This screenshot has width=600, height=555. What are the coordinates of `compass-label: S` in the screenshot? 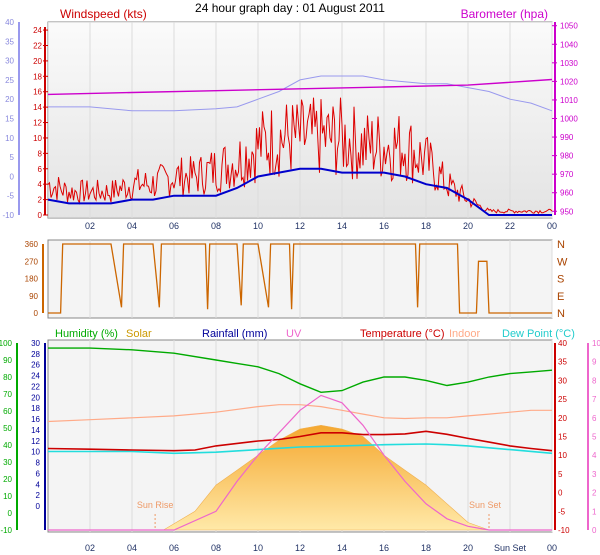 It's located at (560, 280).